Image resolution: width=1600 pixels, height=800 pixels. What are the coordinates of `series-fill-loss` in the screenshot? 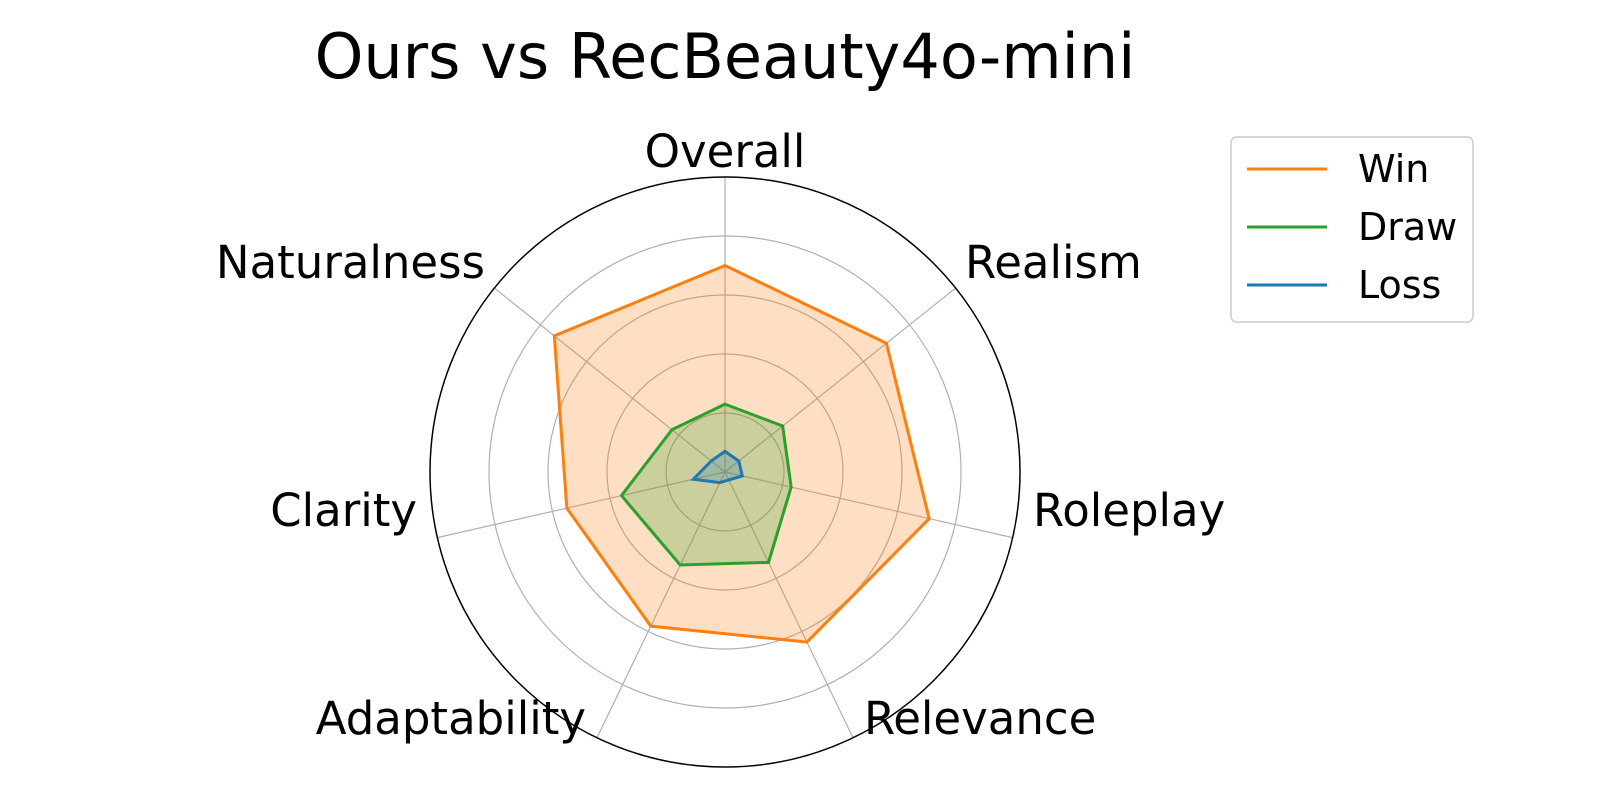 It's located at (718, 467).